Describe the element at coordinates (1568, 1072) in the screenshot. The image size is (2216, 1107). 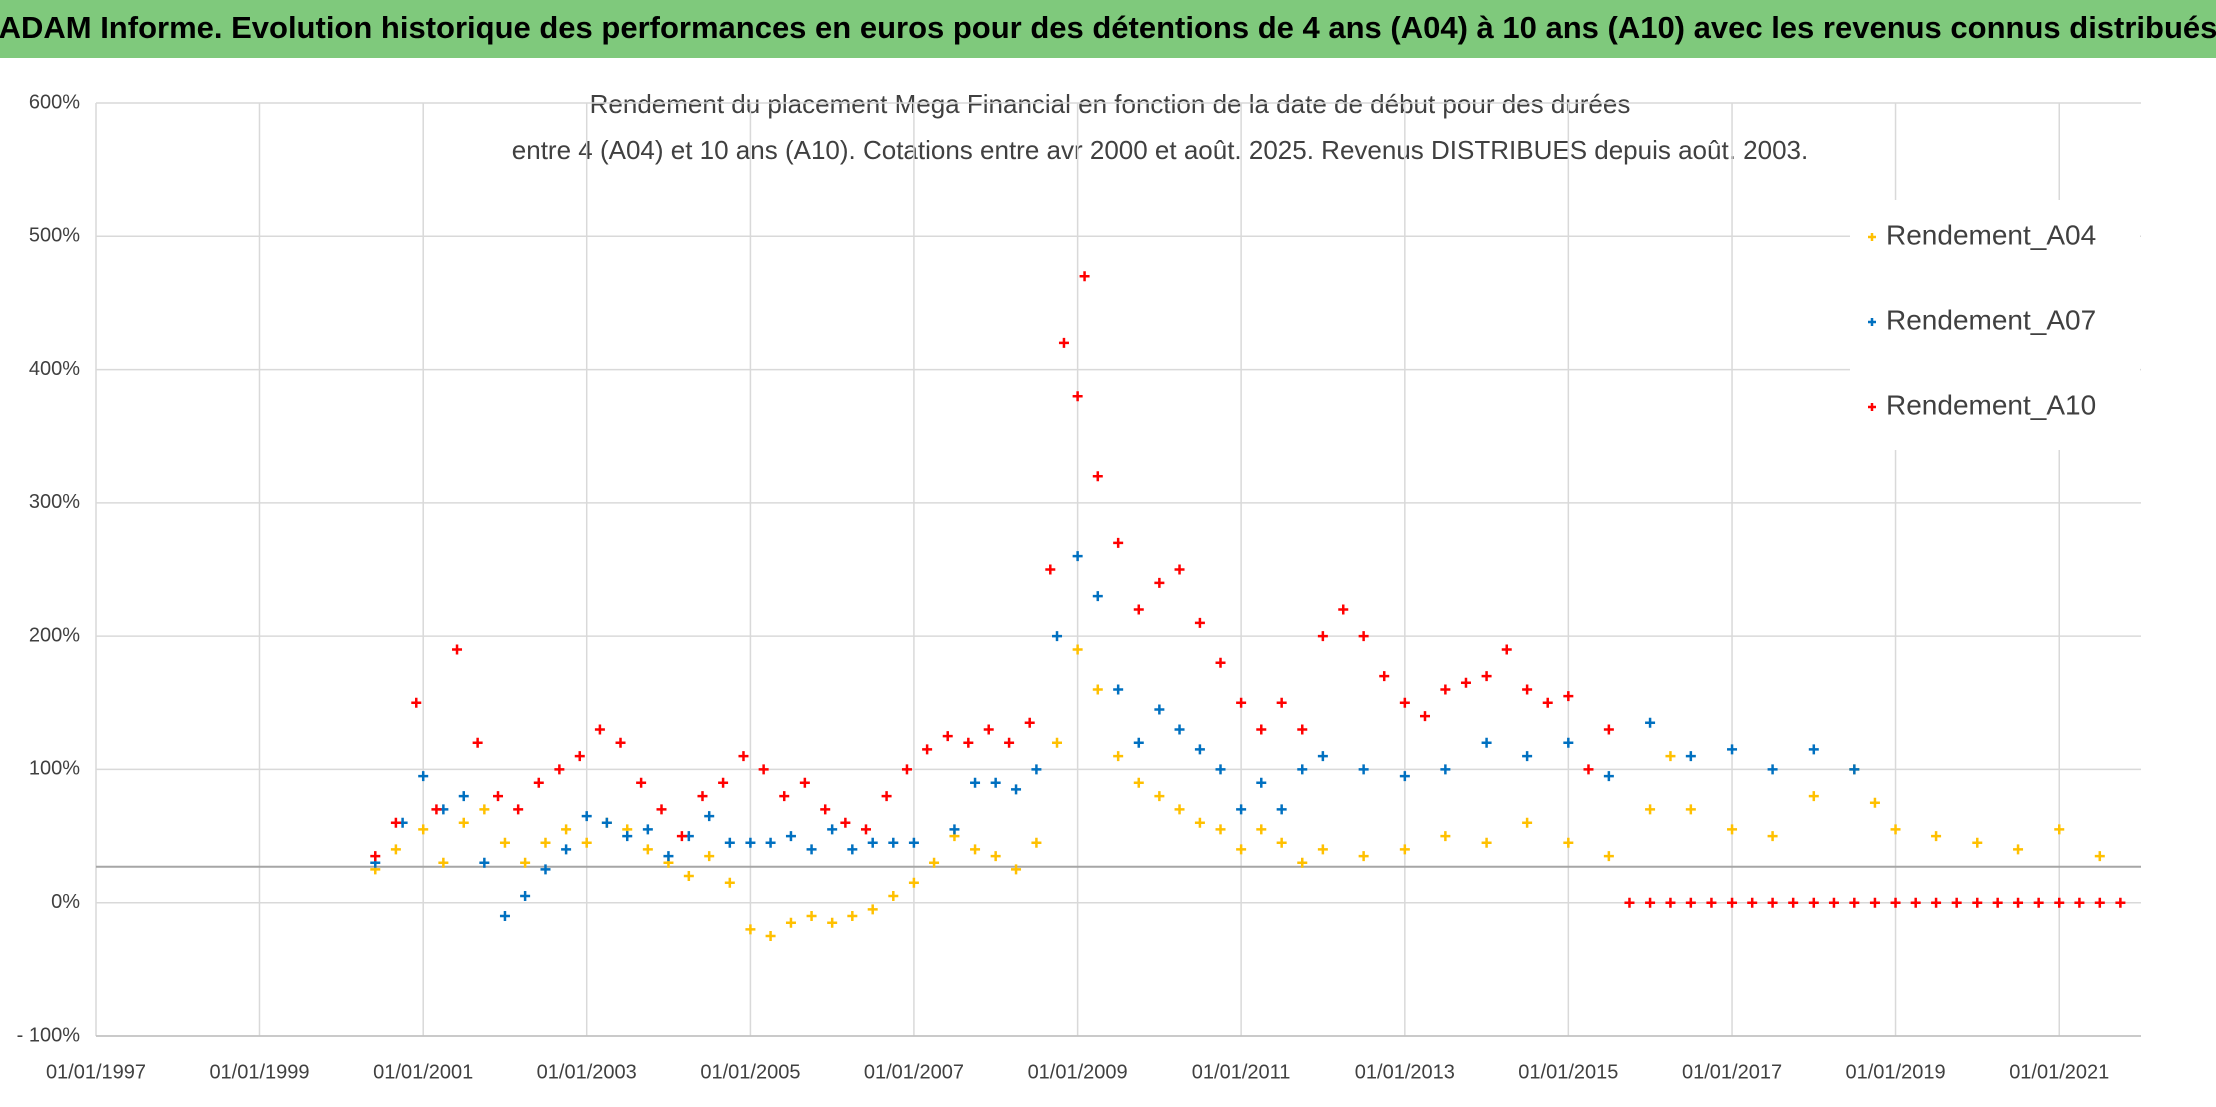
I see `x-tick-label: 01/01/2015` at that location.